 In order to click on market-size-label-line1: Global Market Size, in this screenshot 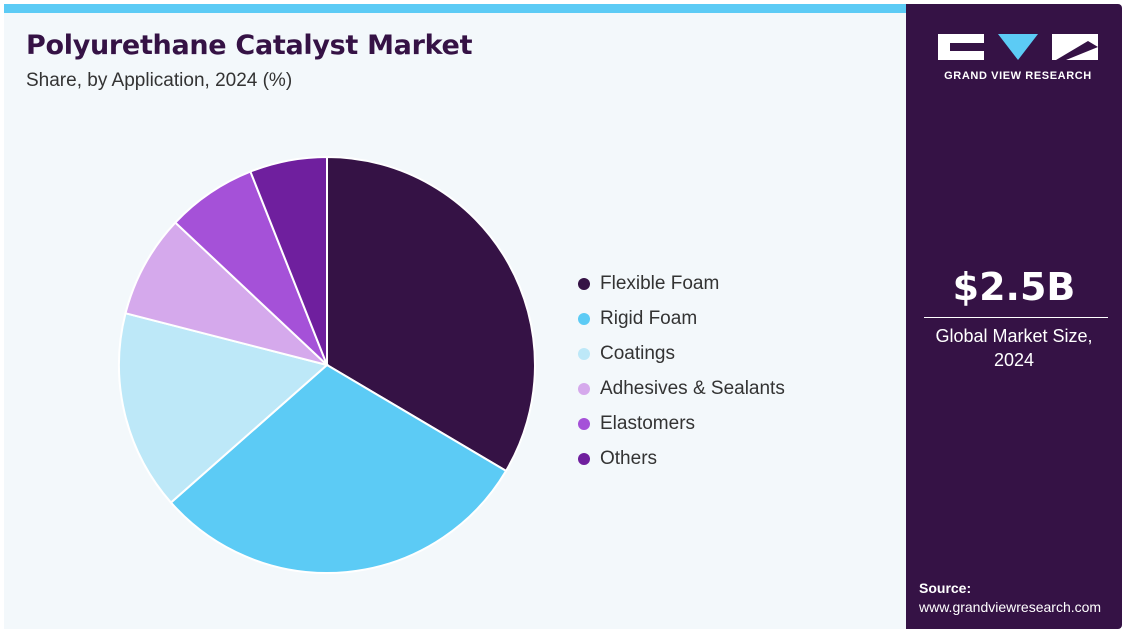, I will do `click(1014, 336)`.